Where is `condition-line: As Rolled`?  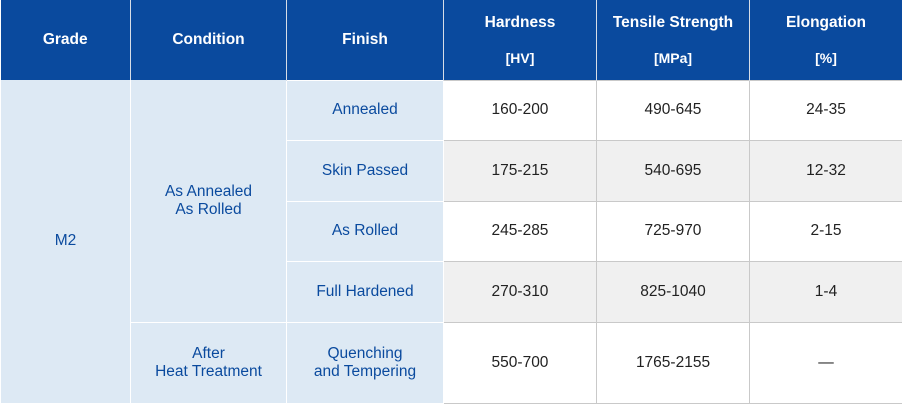 condition-line: As Rolled is located at coordinates (208, 209).